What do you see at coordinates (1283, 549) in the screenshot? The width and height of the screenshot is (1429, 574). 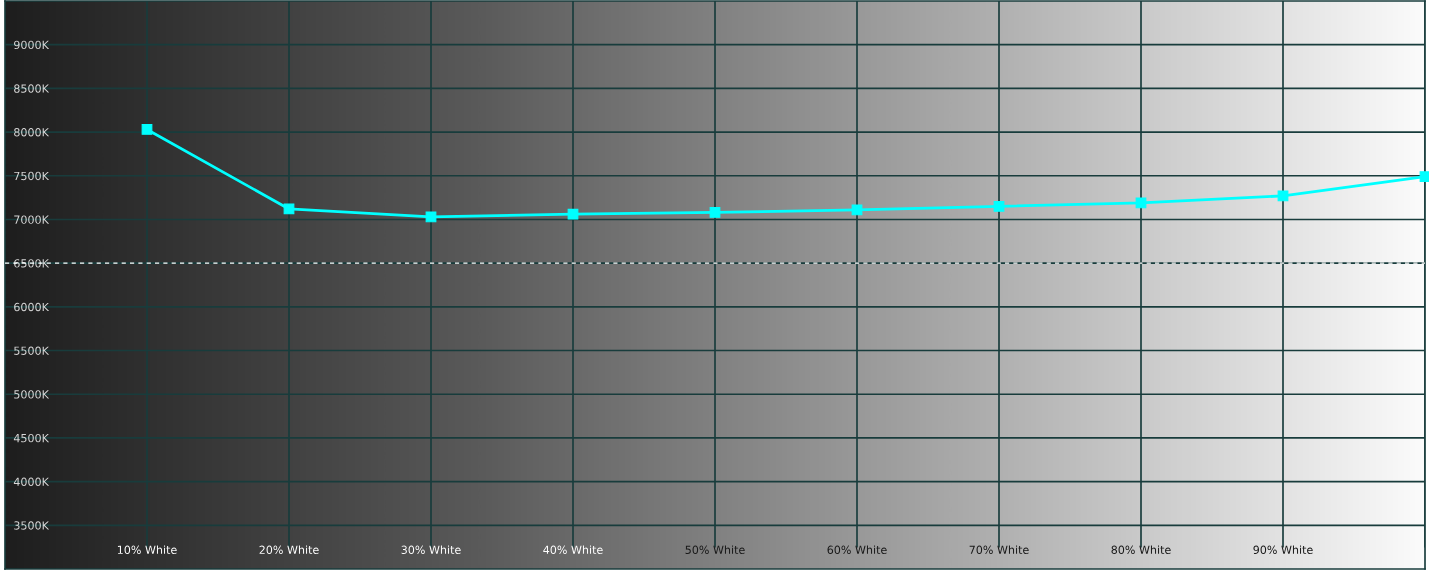 I see `x-tick-label: 90% White` at bounding box center [1283, 549].